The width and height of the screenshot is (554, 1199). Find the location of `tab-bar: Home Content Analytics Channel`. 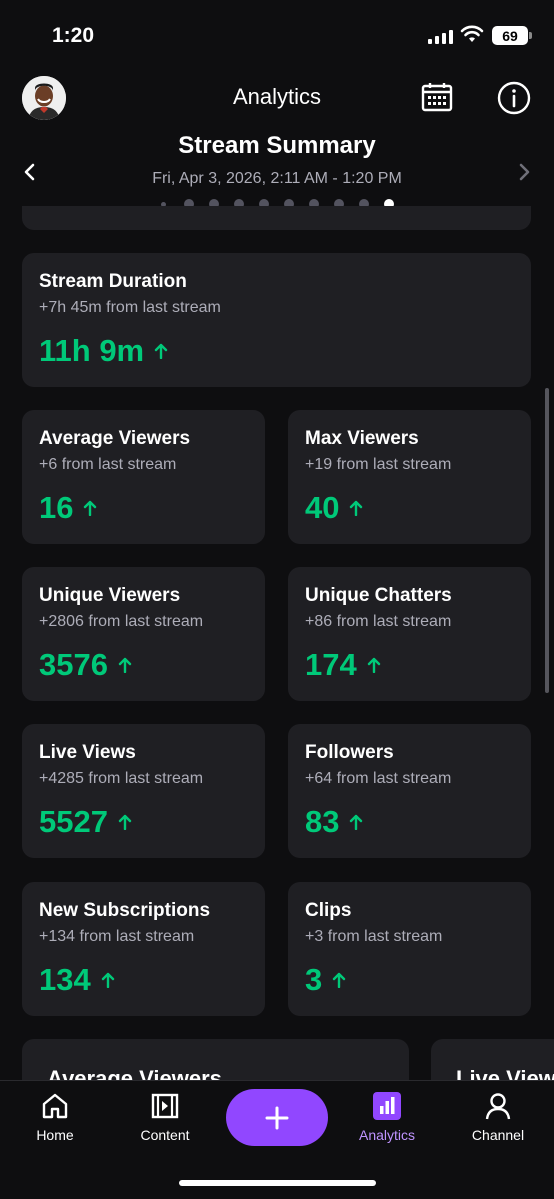

tab-bar: Home Content Analytics Channel is located at coordinates (277, 1139).